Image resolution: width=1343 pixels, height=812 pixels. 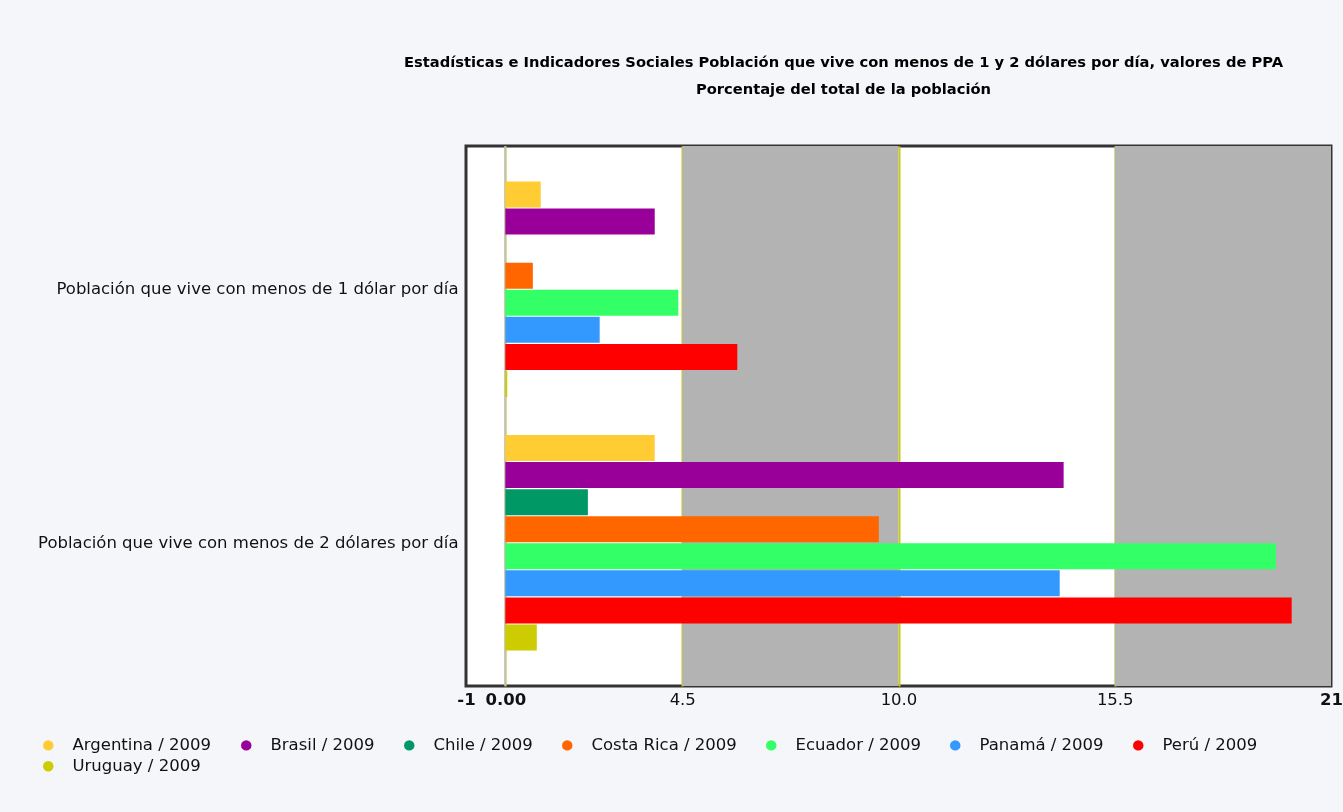 What do you see at coordinates (843, 89) in the screenshot?
I see `chart-subtitle: Porcentaje del total de la población` at bounding box center [843, 89].